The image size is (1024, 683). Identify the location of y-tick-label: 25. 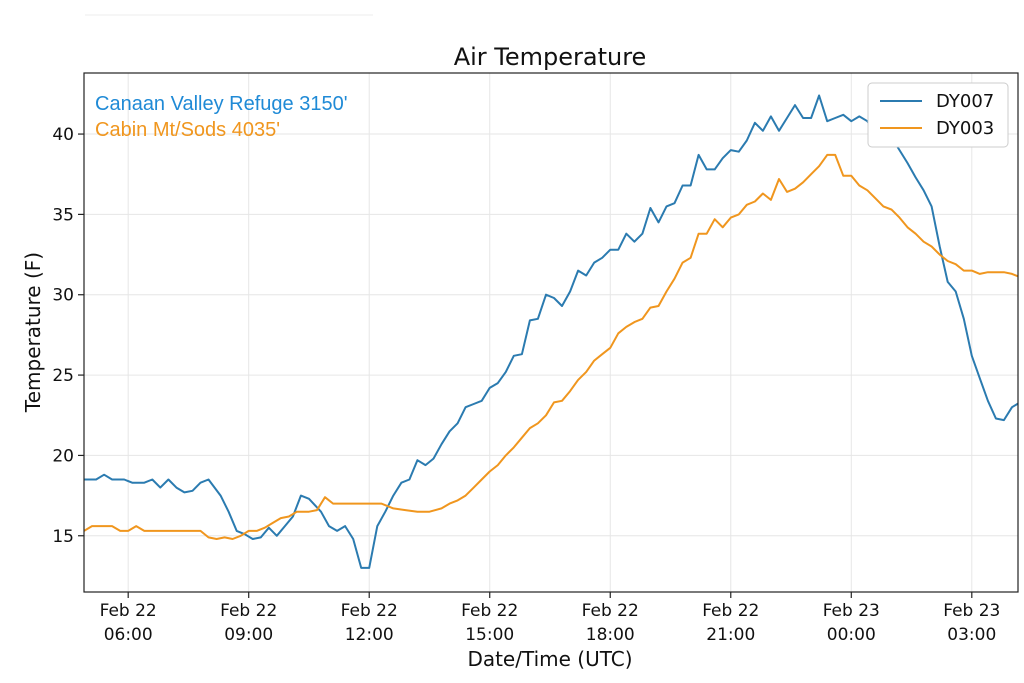
(63, 376).